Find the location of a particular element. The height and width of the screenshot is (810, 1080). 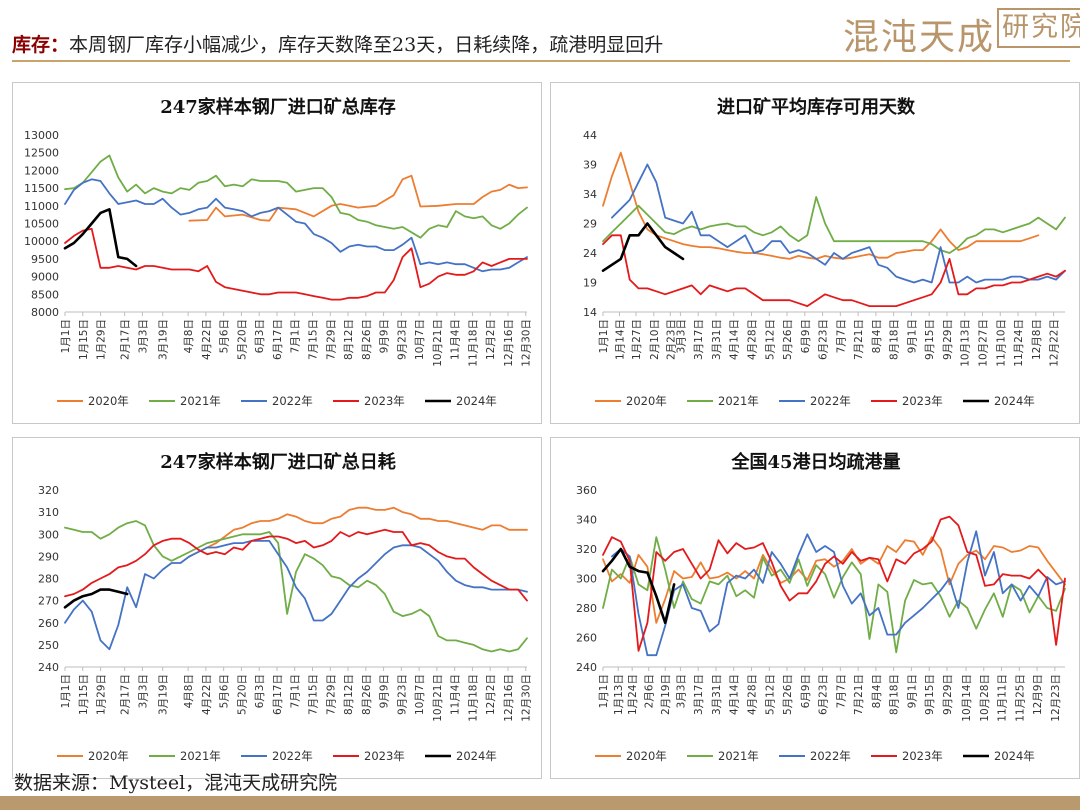

x-tick-label: 12月16日 is located at coordinates (509, 698).